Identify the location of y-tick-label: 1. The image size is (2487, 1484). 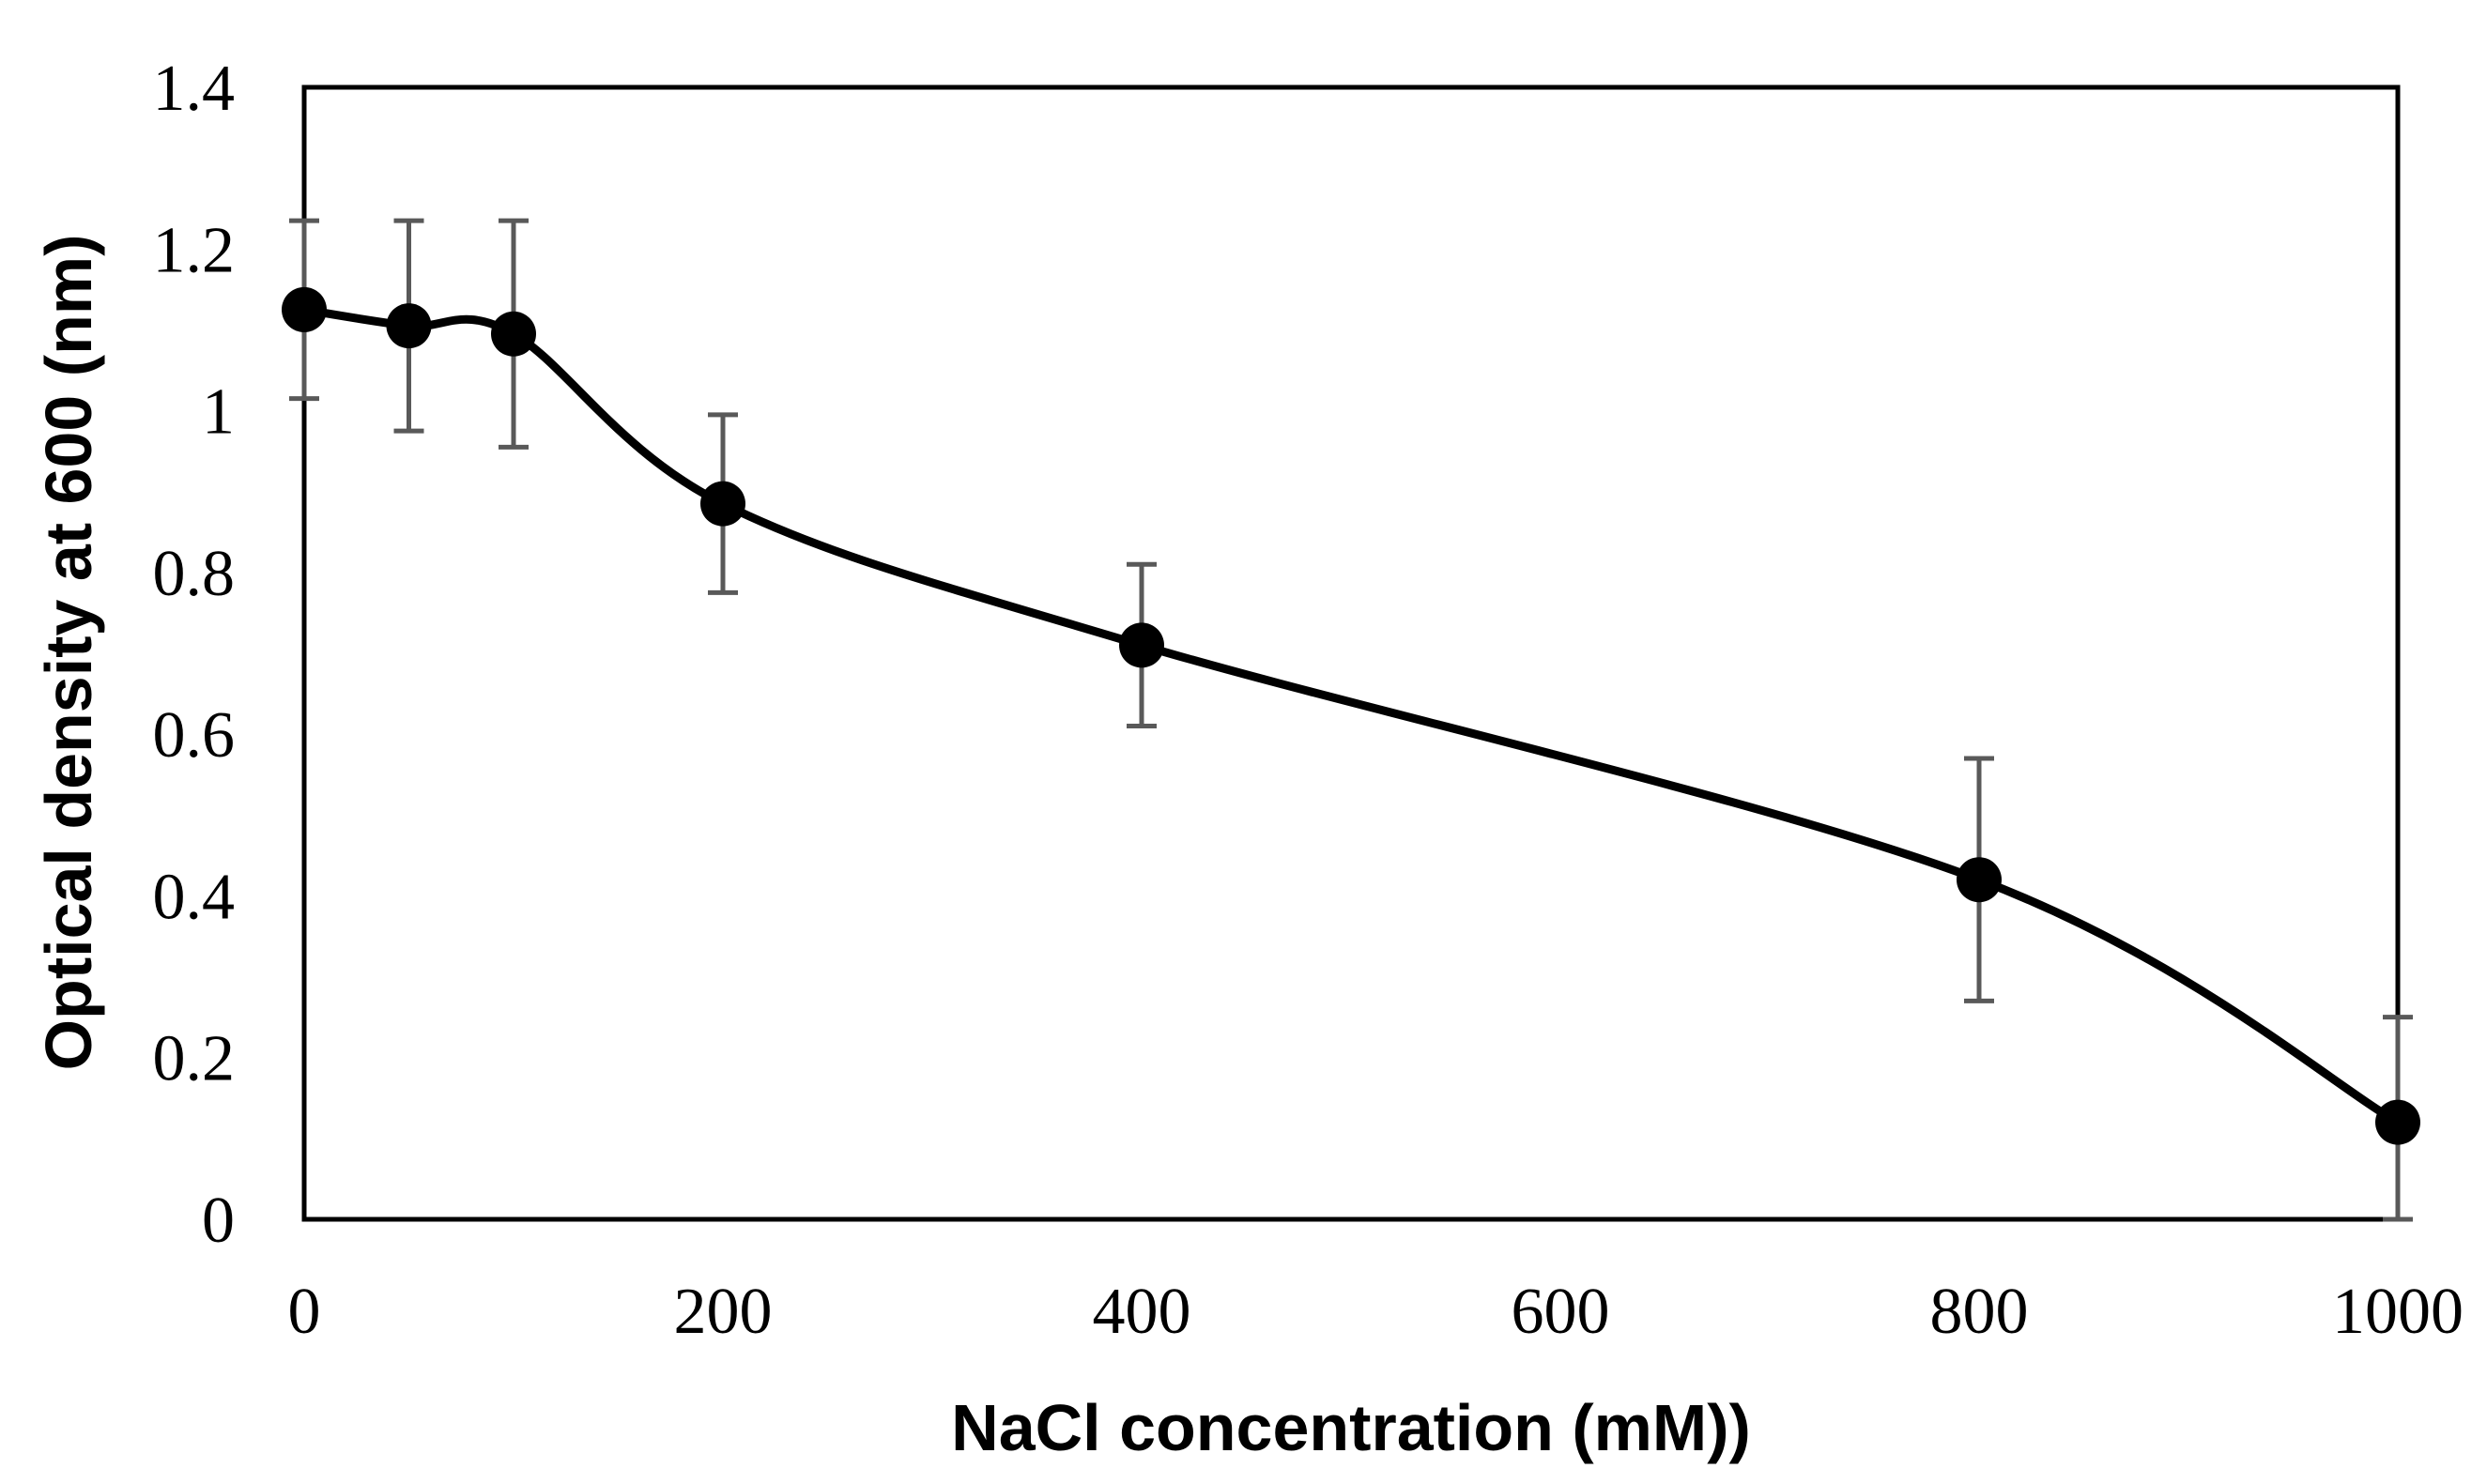
(218, 412).